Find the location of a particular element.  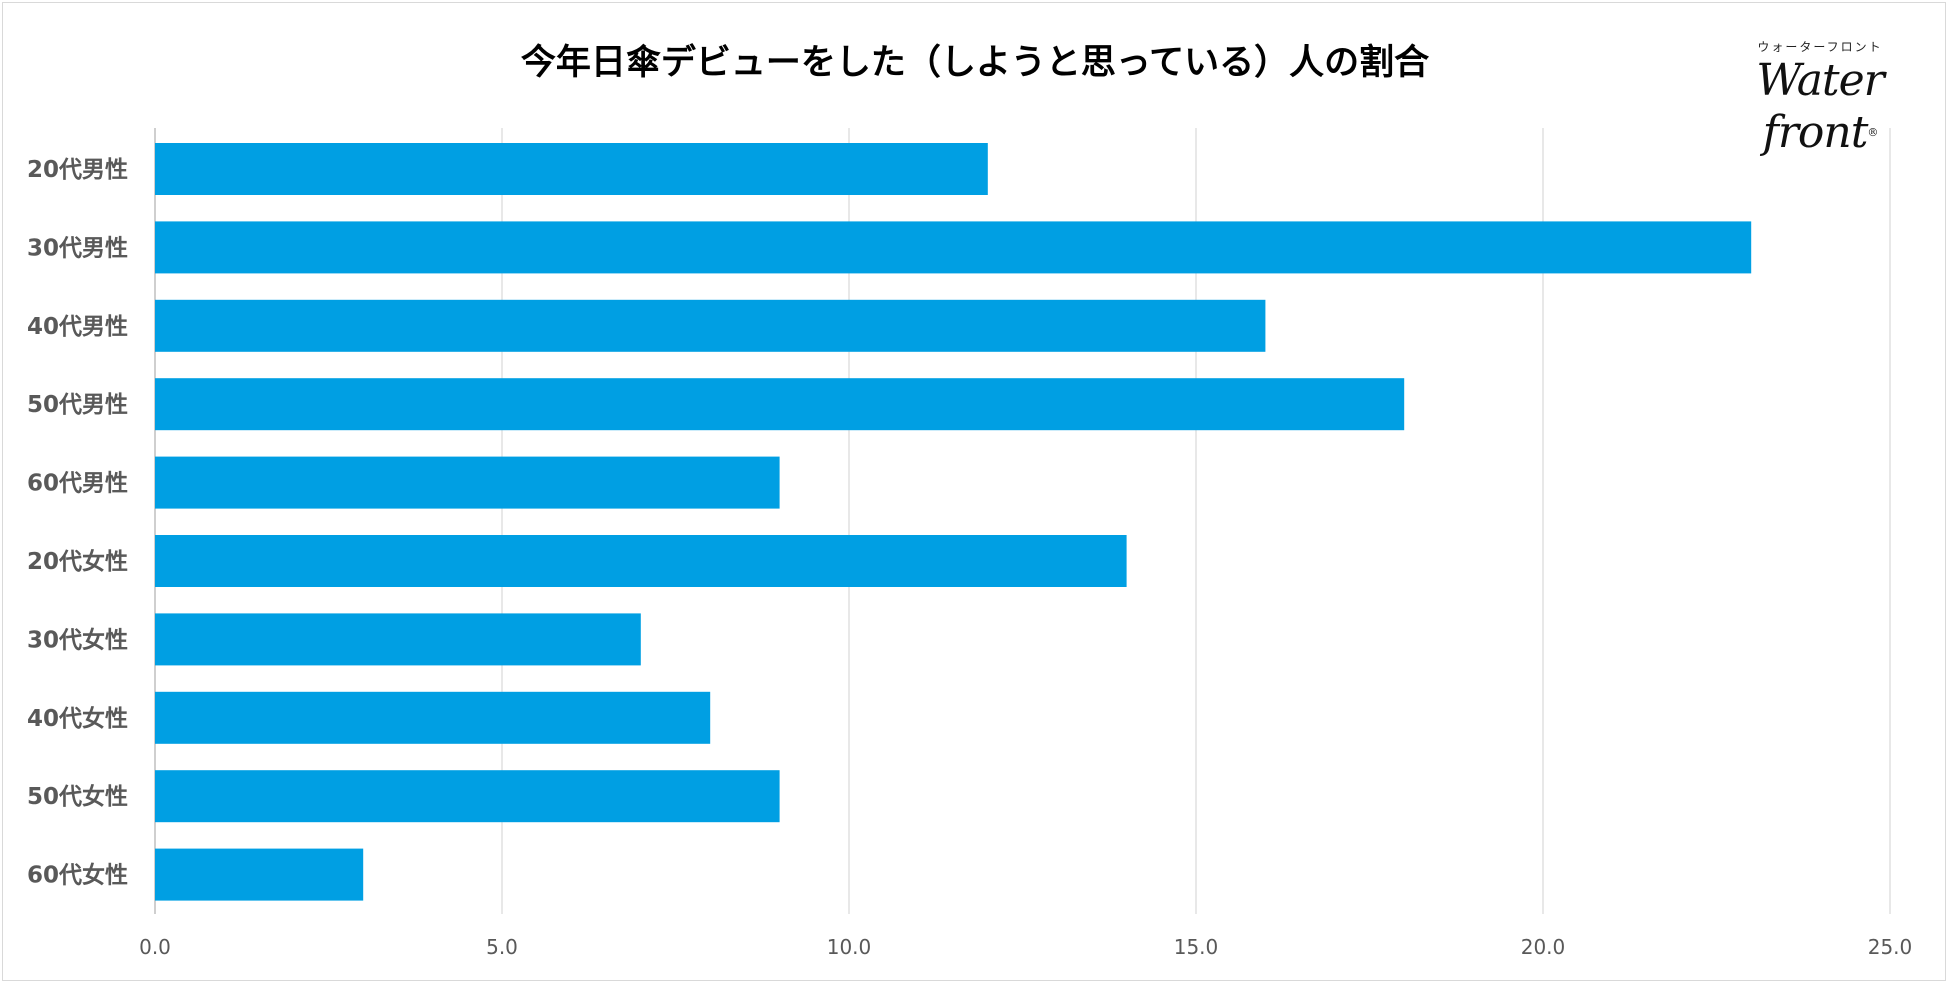

logo-registered-mark: ® is located at coordinates (1872, 132).